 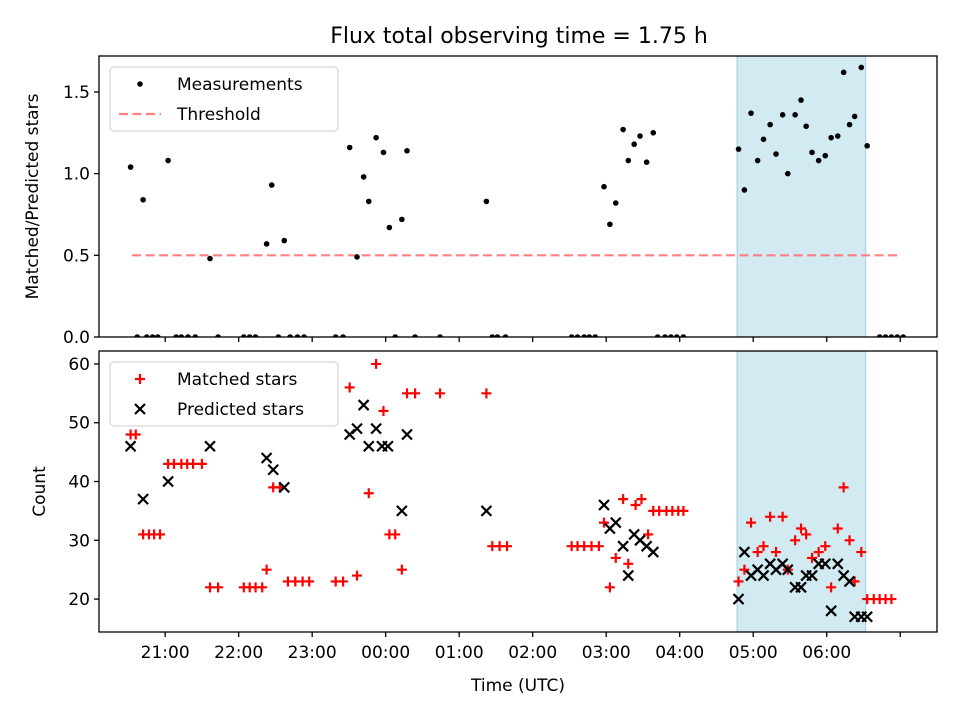 I want to click on chart-title: Flux total observing time = 1.75 h, so click(x=519, y=36).